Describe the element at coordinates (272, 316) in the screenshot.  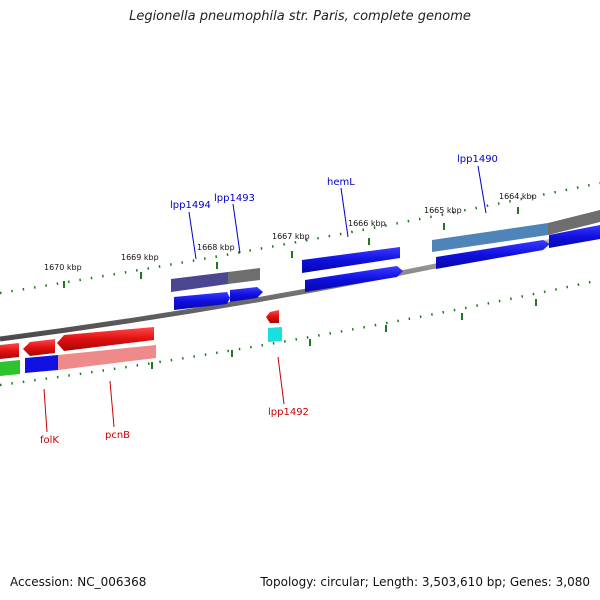
I see `gene-lpp1492-arrow` at that location.